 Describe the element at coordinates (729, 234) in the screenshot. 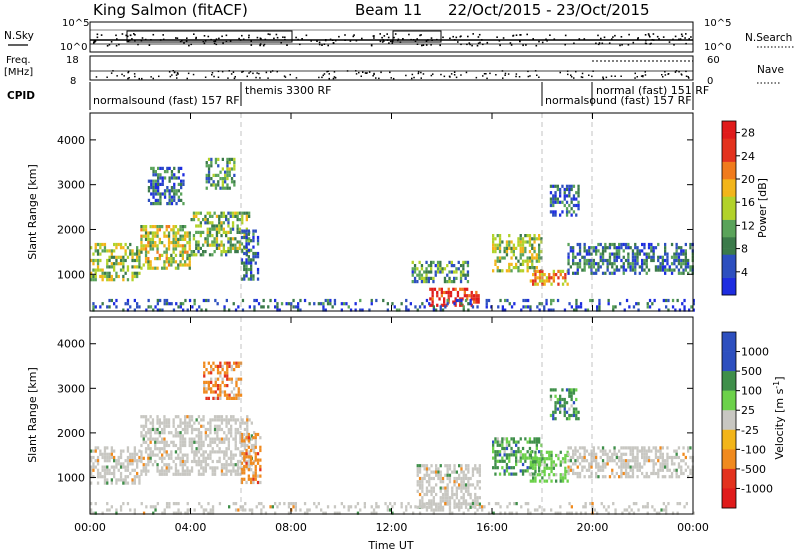

I see `colorbar-step` at that location.